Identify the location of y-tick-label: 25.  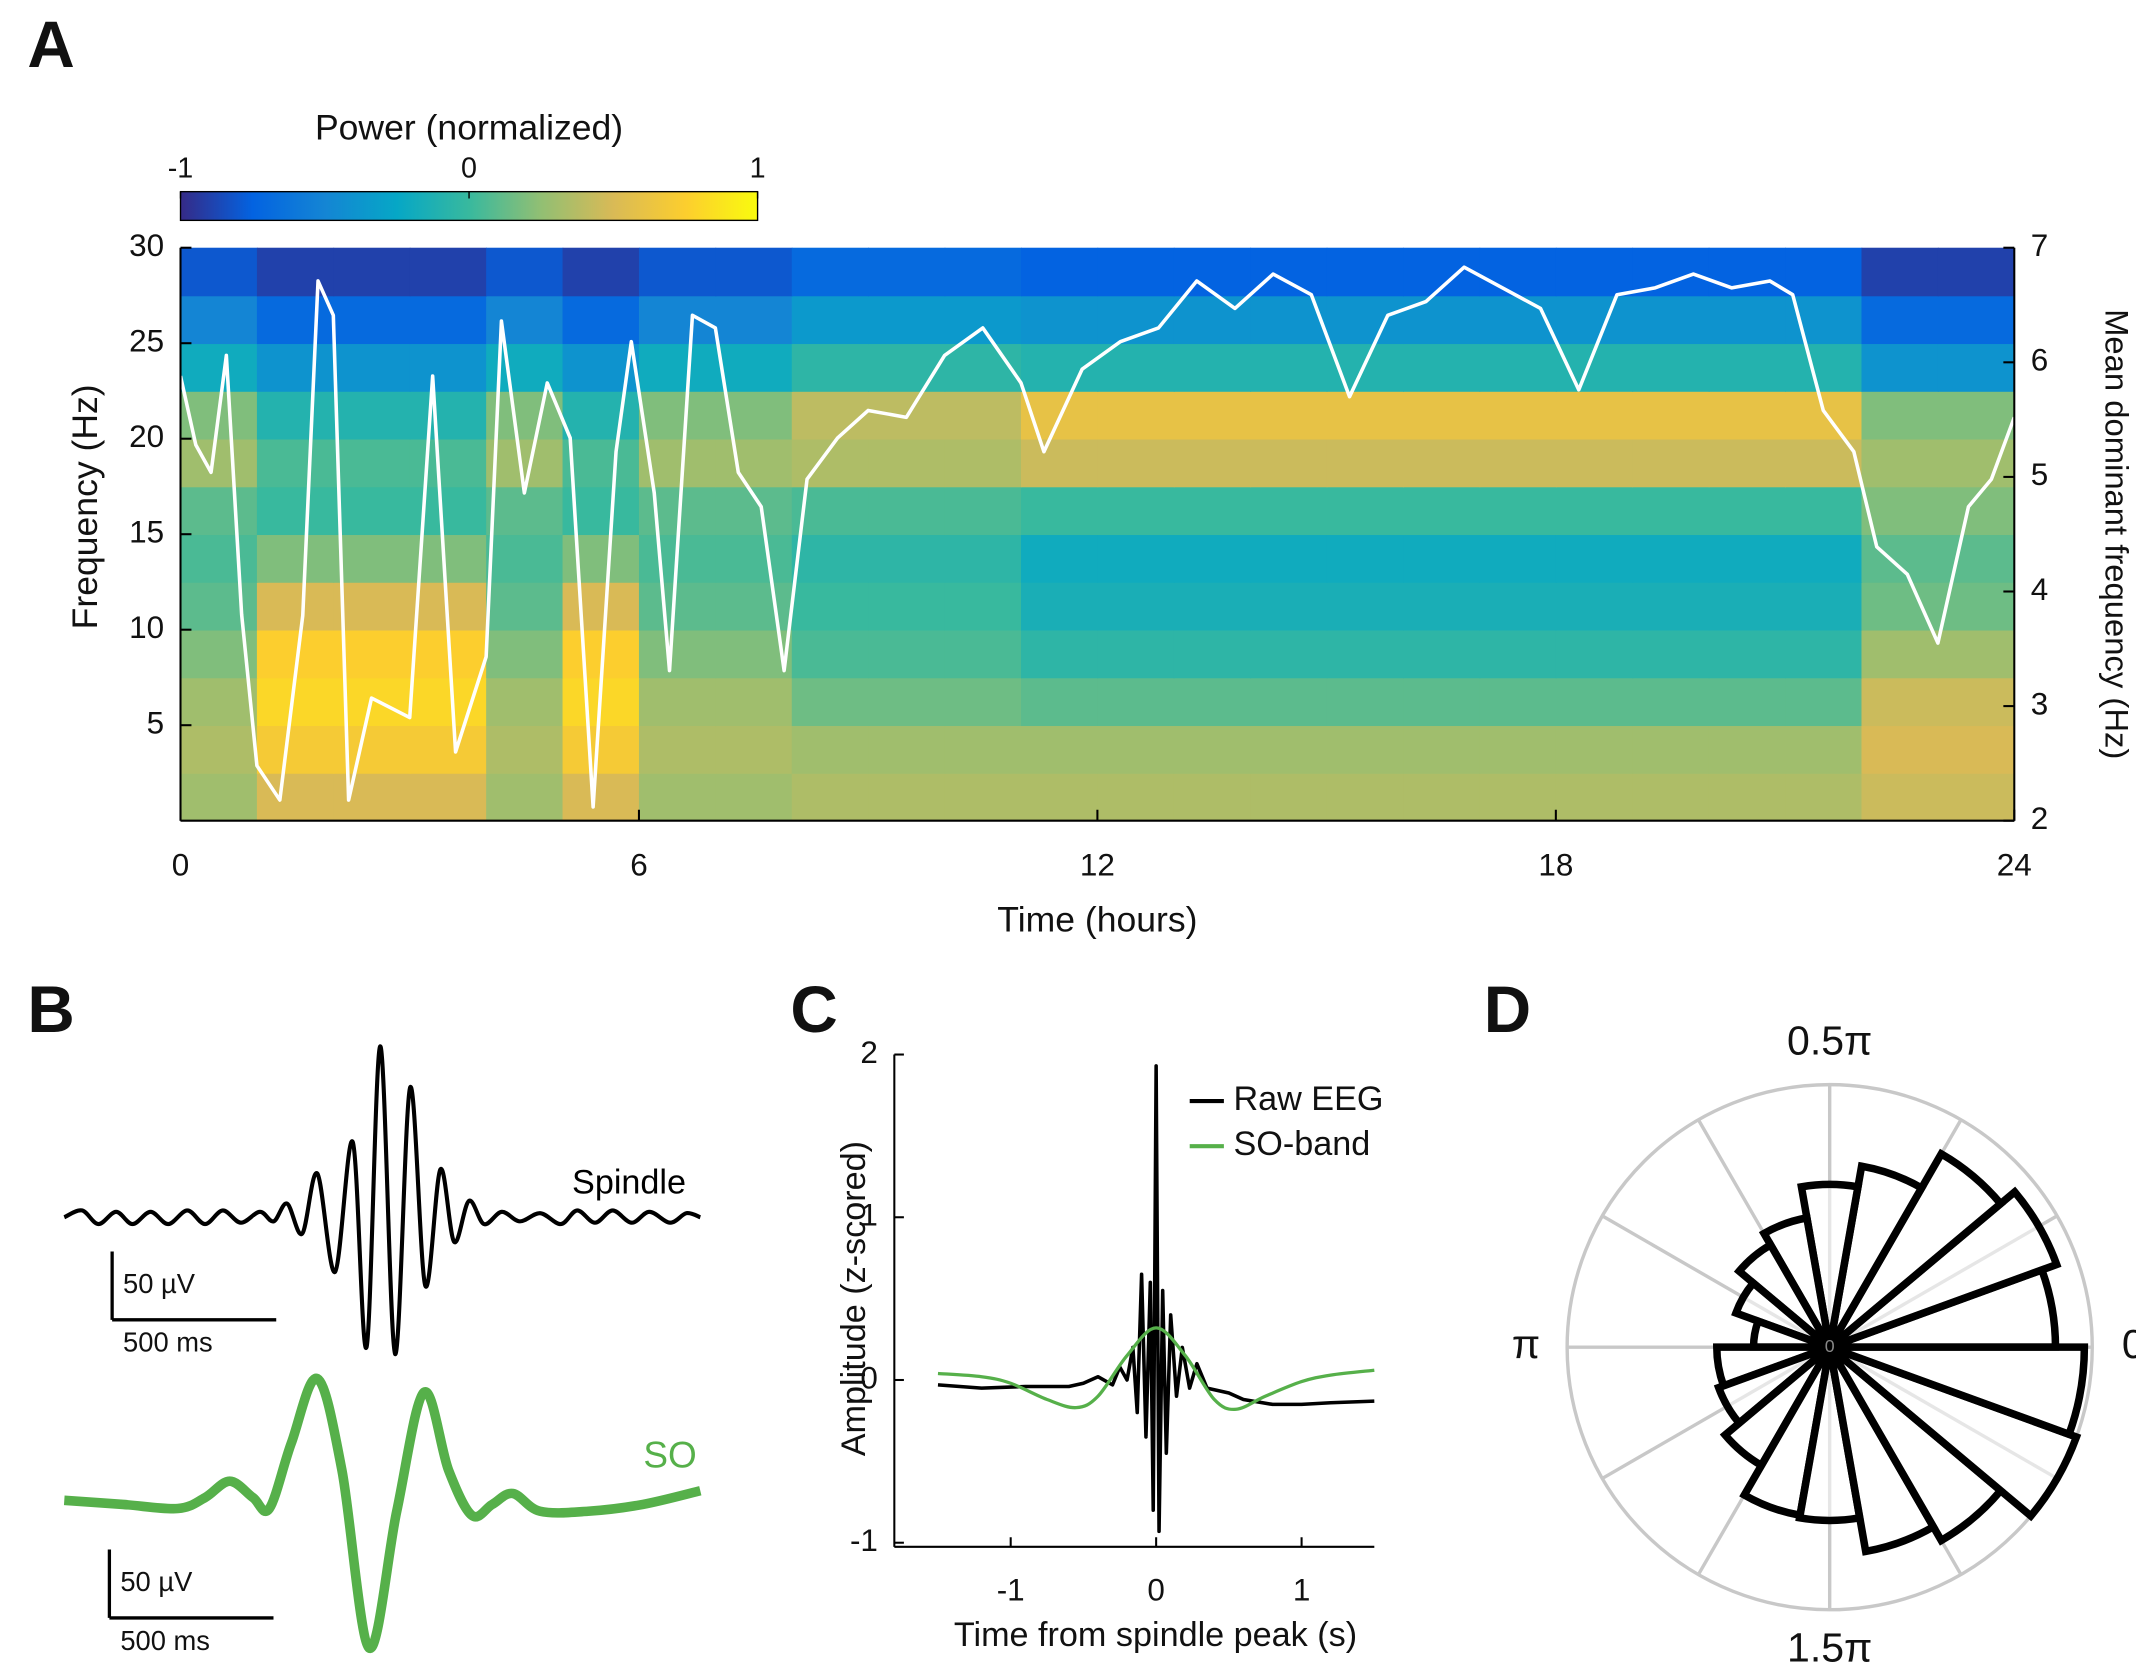
(146, 341).